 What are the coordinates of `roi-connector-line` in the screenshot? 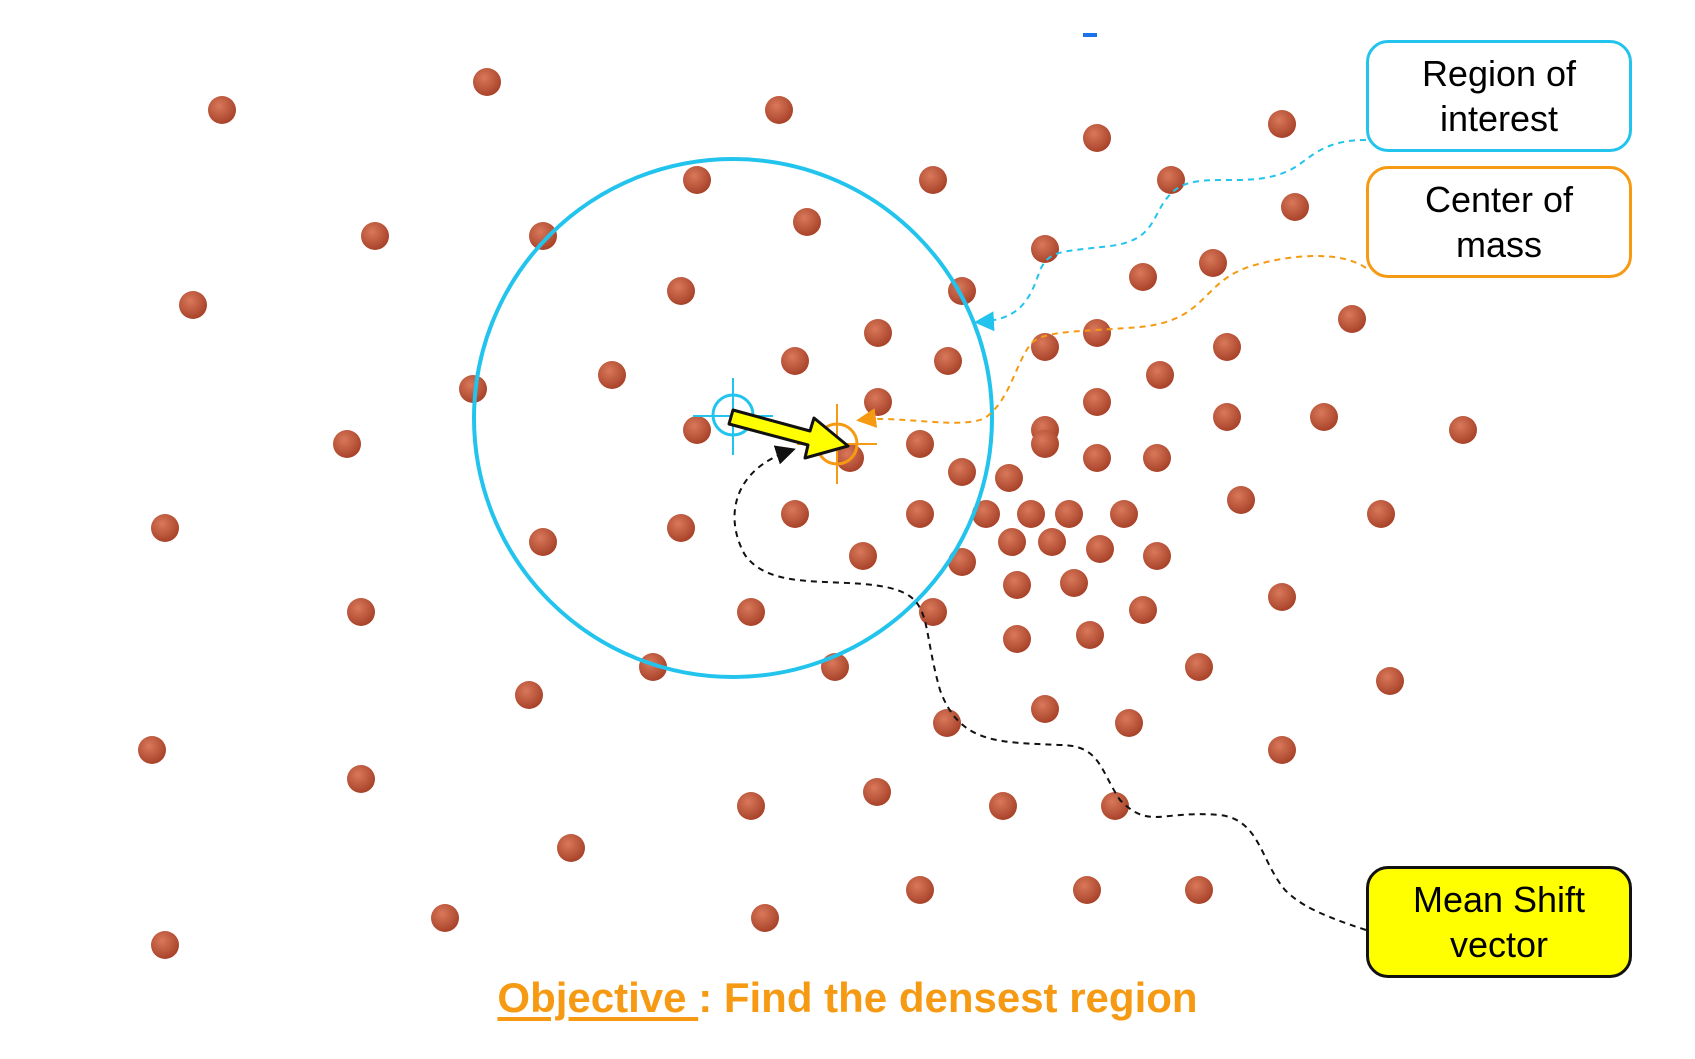 It's located at (1170, 235).